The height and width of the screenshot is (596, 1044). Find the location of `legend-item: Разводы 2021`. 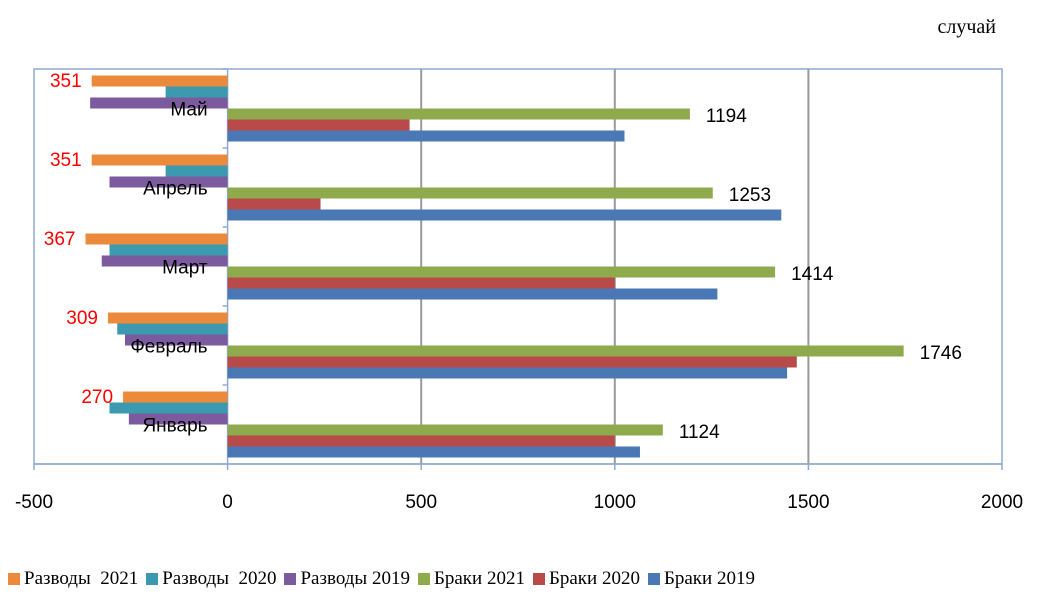

legend-item: Разводы 2021 is located at coordinates (73, 579).